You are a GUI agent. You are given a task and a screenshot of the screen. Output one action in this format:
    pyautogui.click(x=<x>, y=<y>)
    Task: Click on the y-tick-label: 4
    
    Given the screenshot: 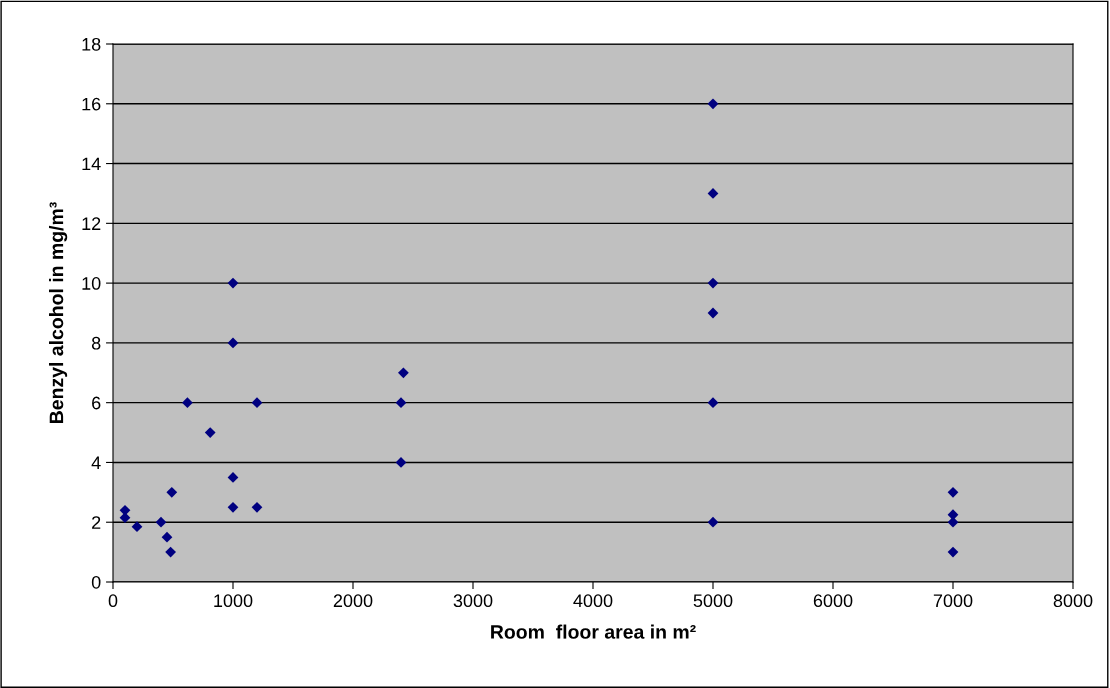 What is the action you would take?
    pyautogui.click(x=96, y=462)
    